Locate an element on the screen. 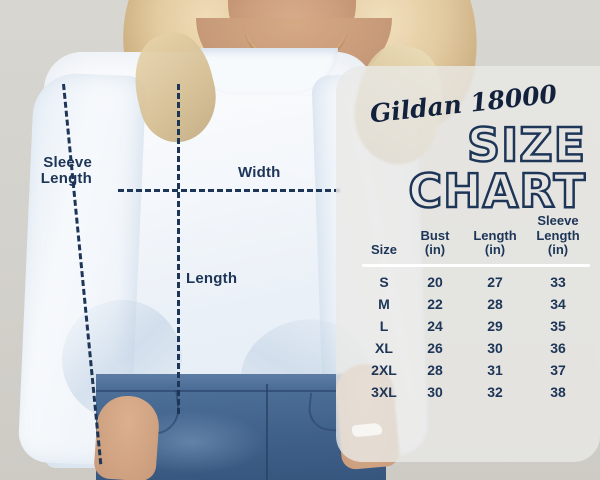  column-header-bust: Bust (in) is located at coordinates (435, 242).